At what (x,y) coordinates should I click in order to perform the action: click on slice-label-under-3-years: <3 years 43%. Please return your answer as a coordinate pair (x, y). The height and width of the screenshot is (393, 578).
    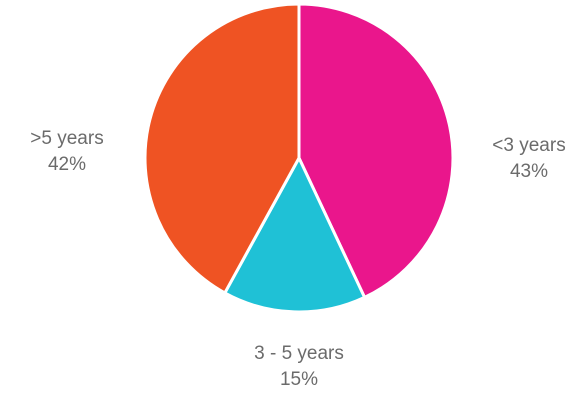
    Looking at the image, I should click on (528, 159).